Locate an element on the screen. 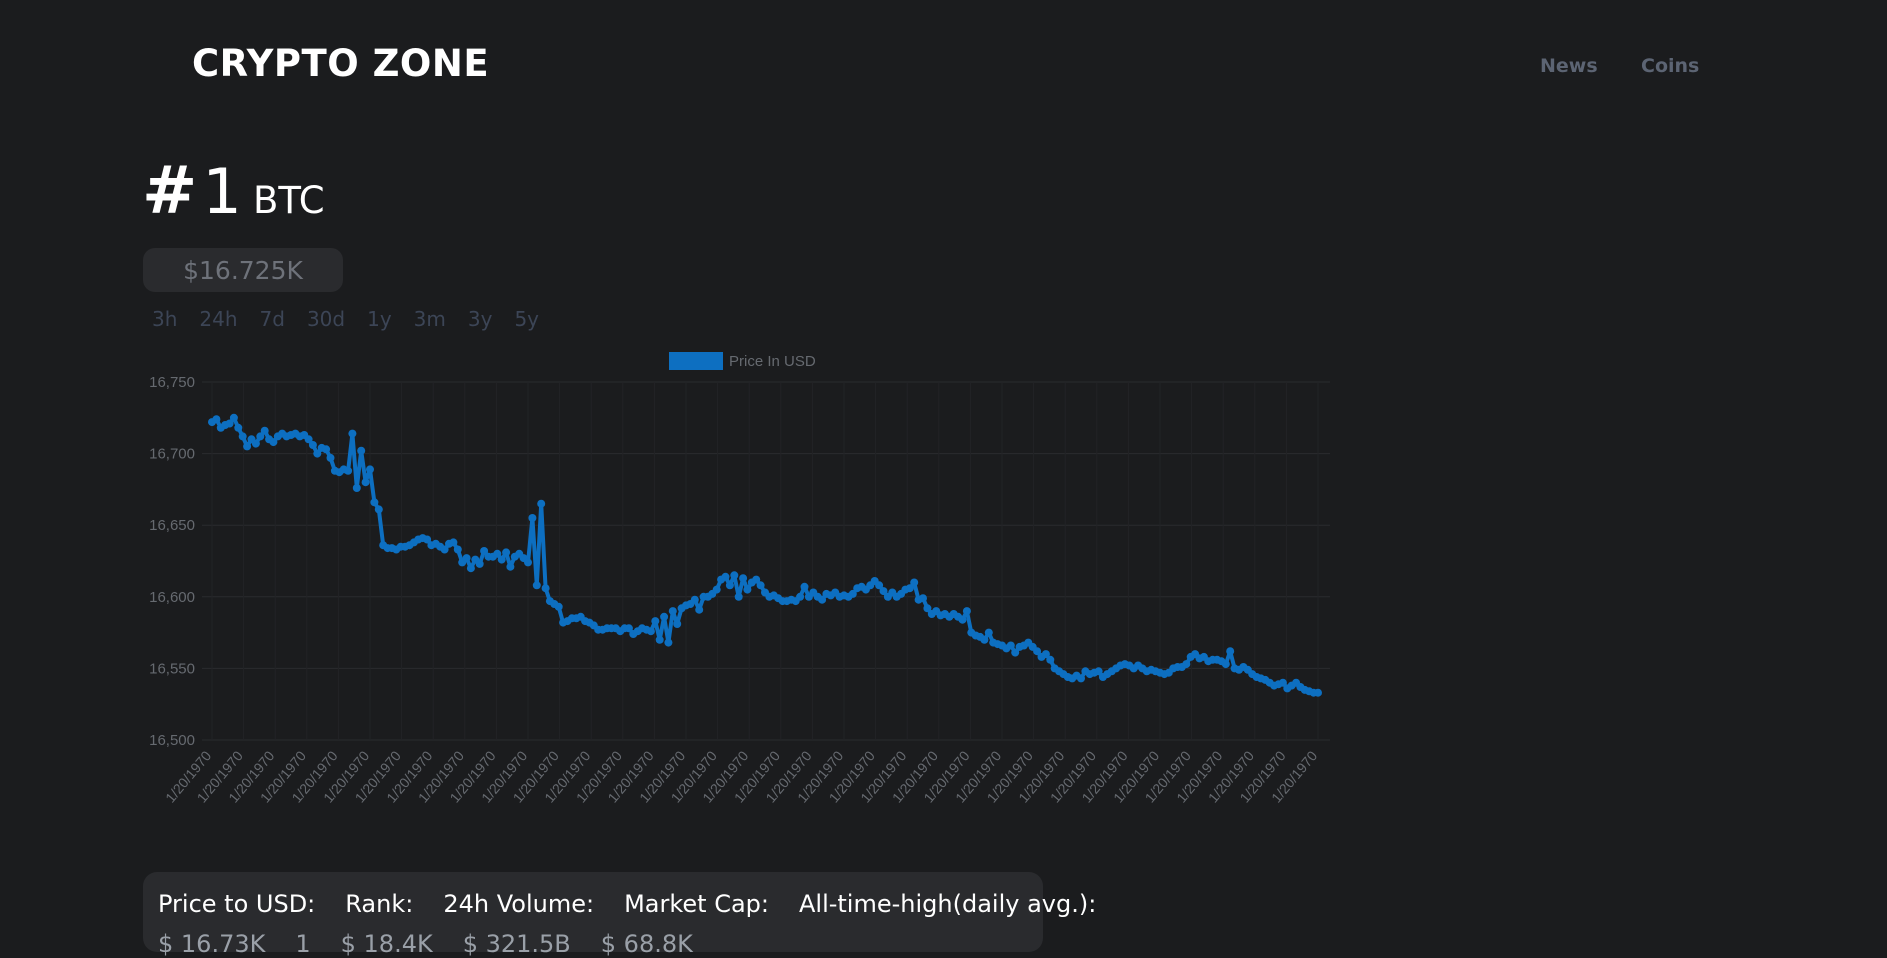  legend-label: Price In USD is located at coordinates (772, 361).